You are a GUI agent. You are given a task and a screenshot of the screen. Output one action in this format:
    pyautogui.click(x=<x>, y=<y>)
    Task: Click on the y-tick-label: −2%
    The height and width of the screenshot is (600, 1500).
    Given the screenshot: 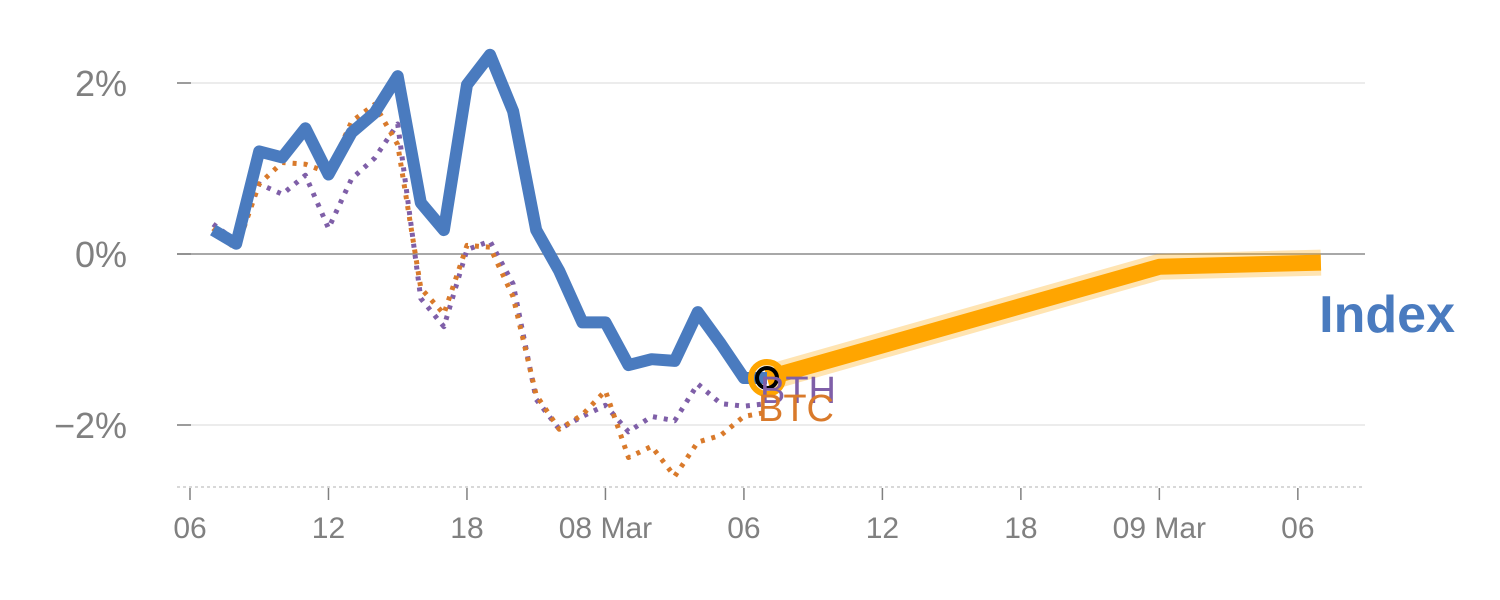 What is the action you would take?
    pyautogui.click(x=90, y=425)
    